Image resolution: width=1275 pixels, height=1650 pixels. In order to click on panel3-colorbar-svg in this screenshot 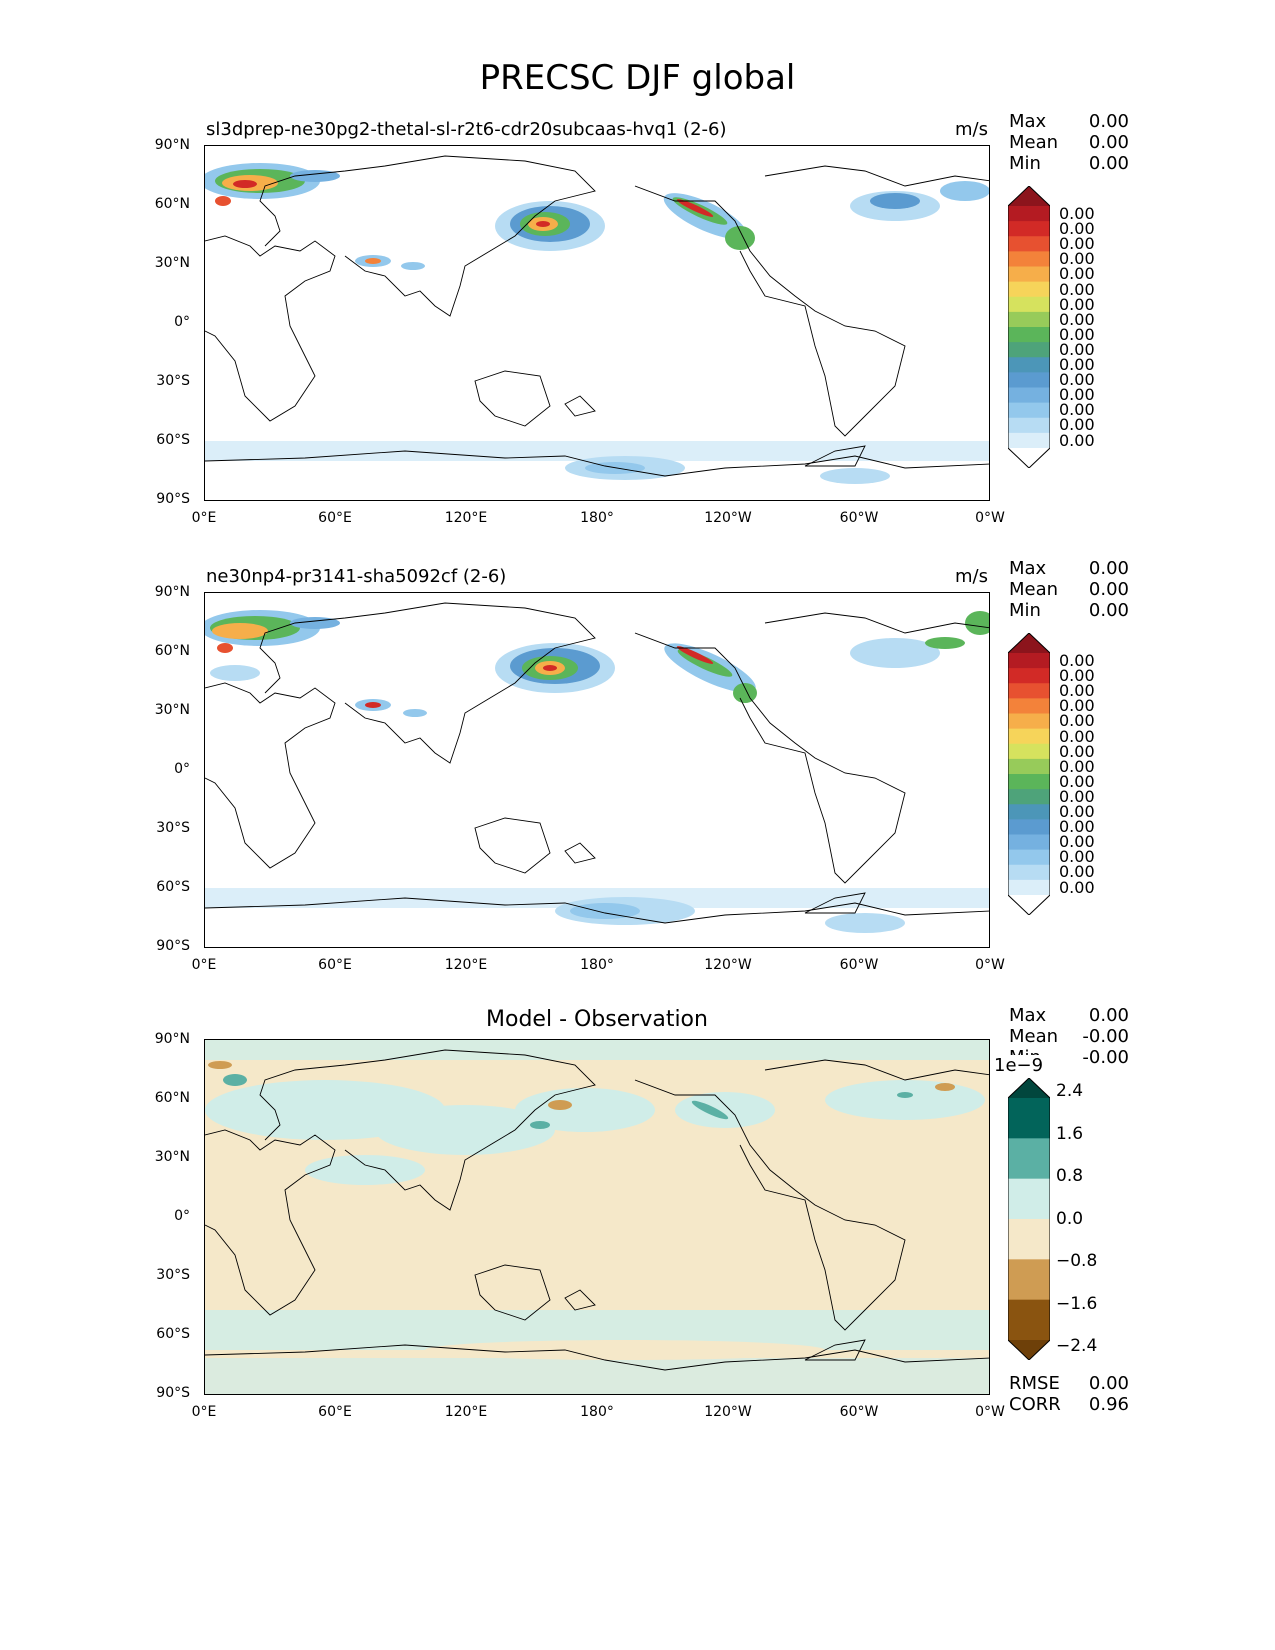, I will do `click(1029, 1219)`.